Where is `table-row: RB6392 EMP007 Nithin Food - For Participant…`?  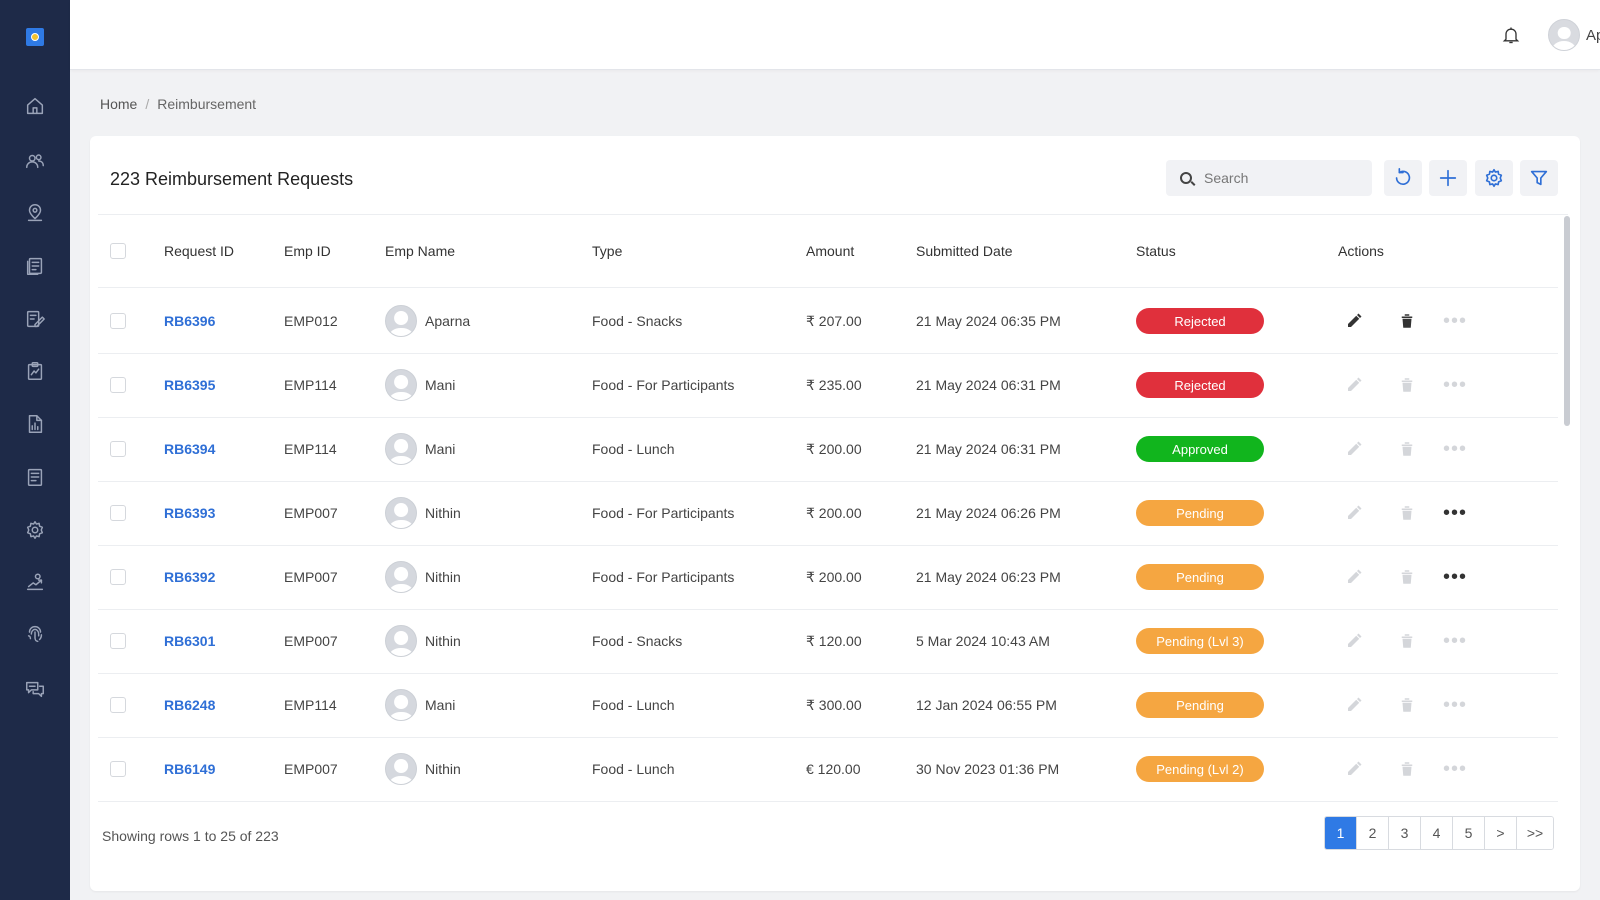
table-row: RB6392 EMP007 Nithin Food - For Participant… is located at coordinates (828, 577).